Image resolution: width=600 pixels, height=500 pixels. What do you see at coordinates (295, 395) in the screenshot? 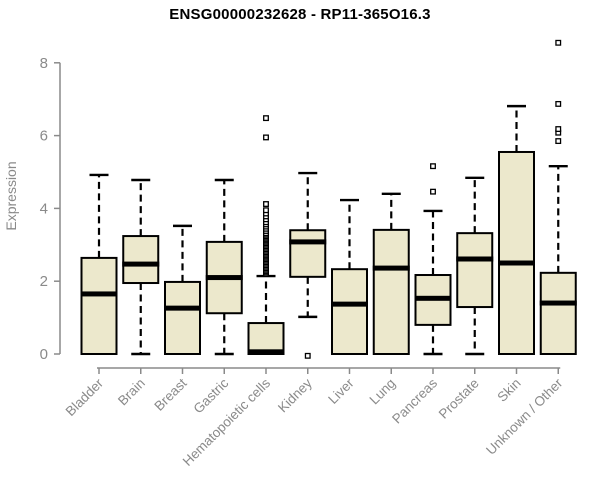
I see `x-tick-label-kidney: Kidney` at bounding box center [295, 395].